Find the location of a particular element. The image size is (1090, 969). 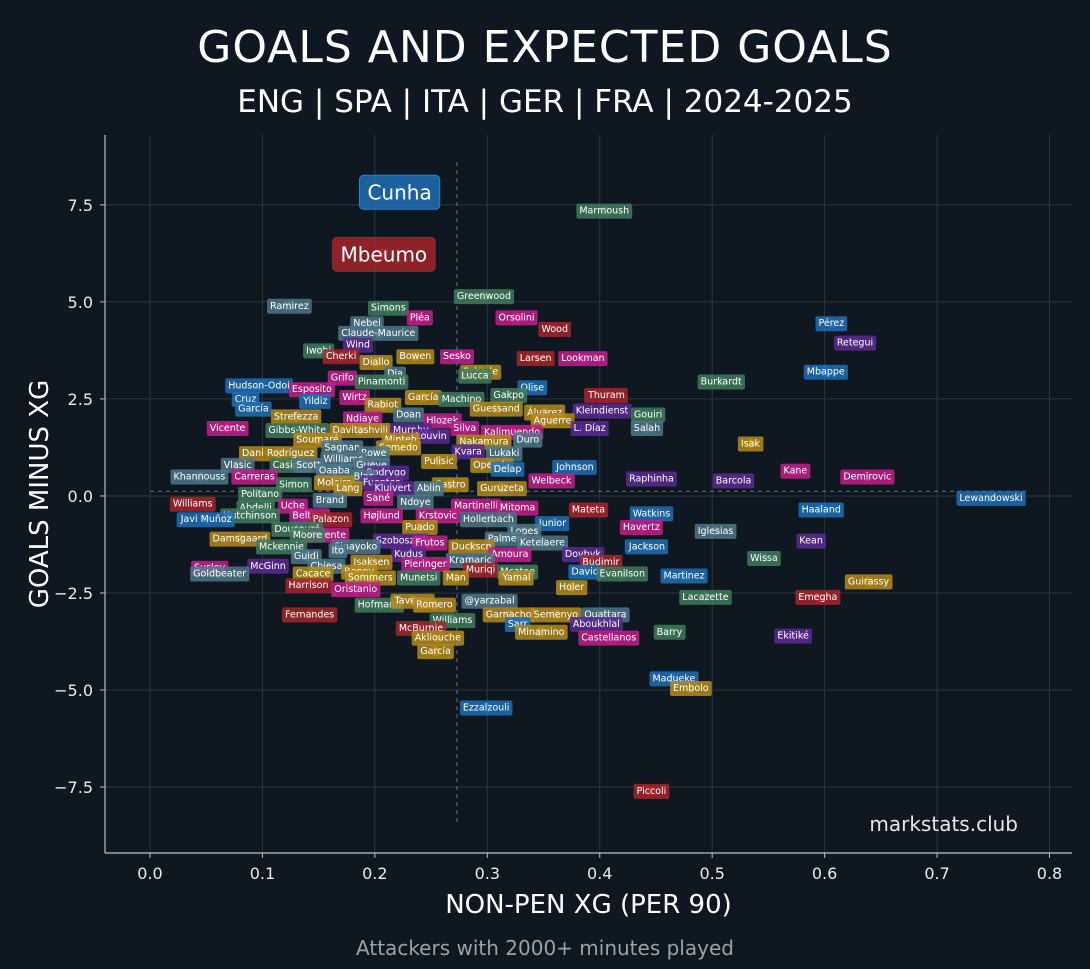

player-name: Vlasic is located at coordinates (238, 465).